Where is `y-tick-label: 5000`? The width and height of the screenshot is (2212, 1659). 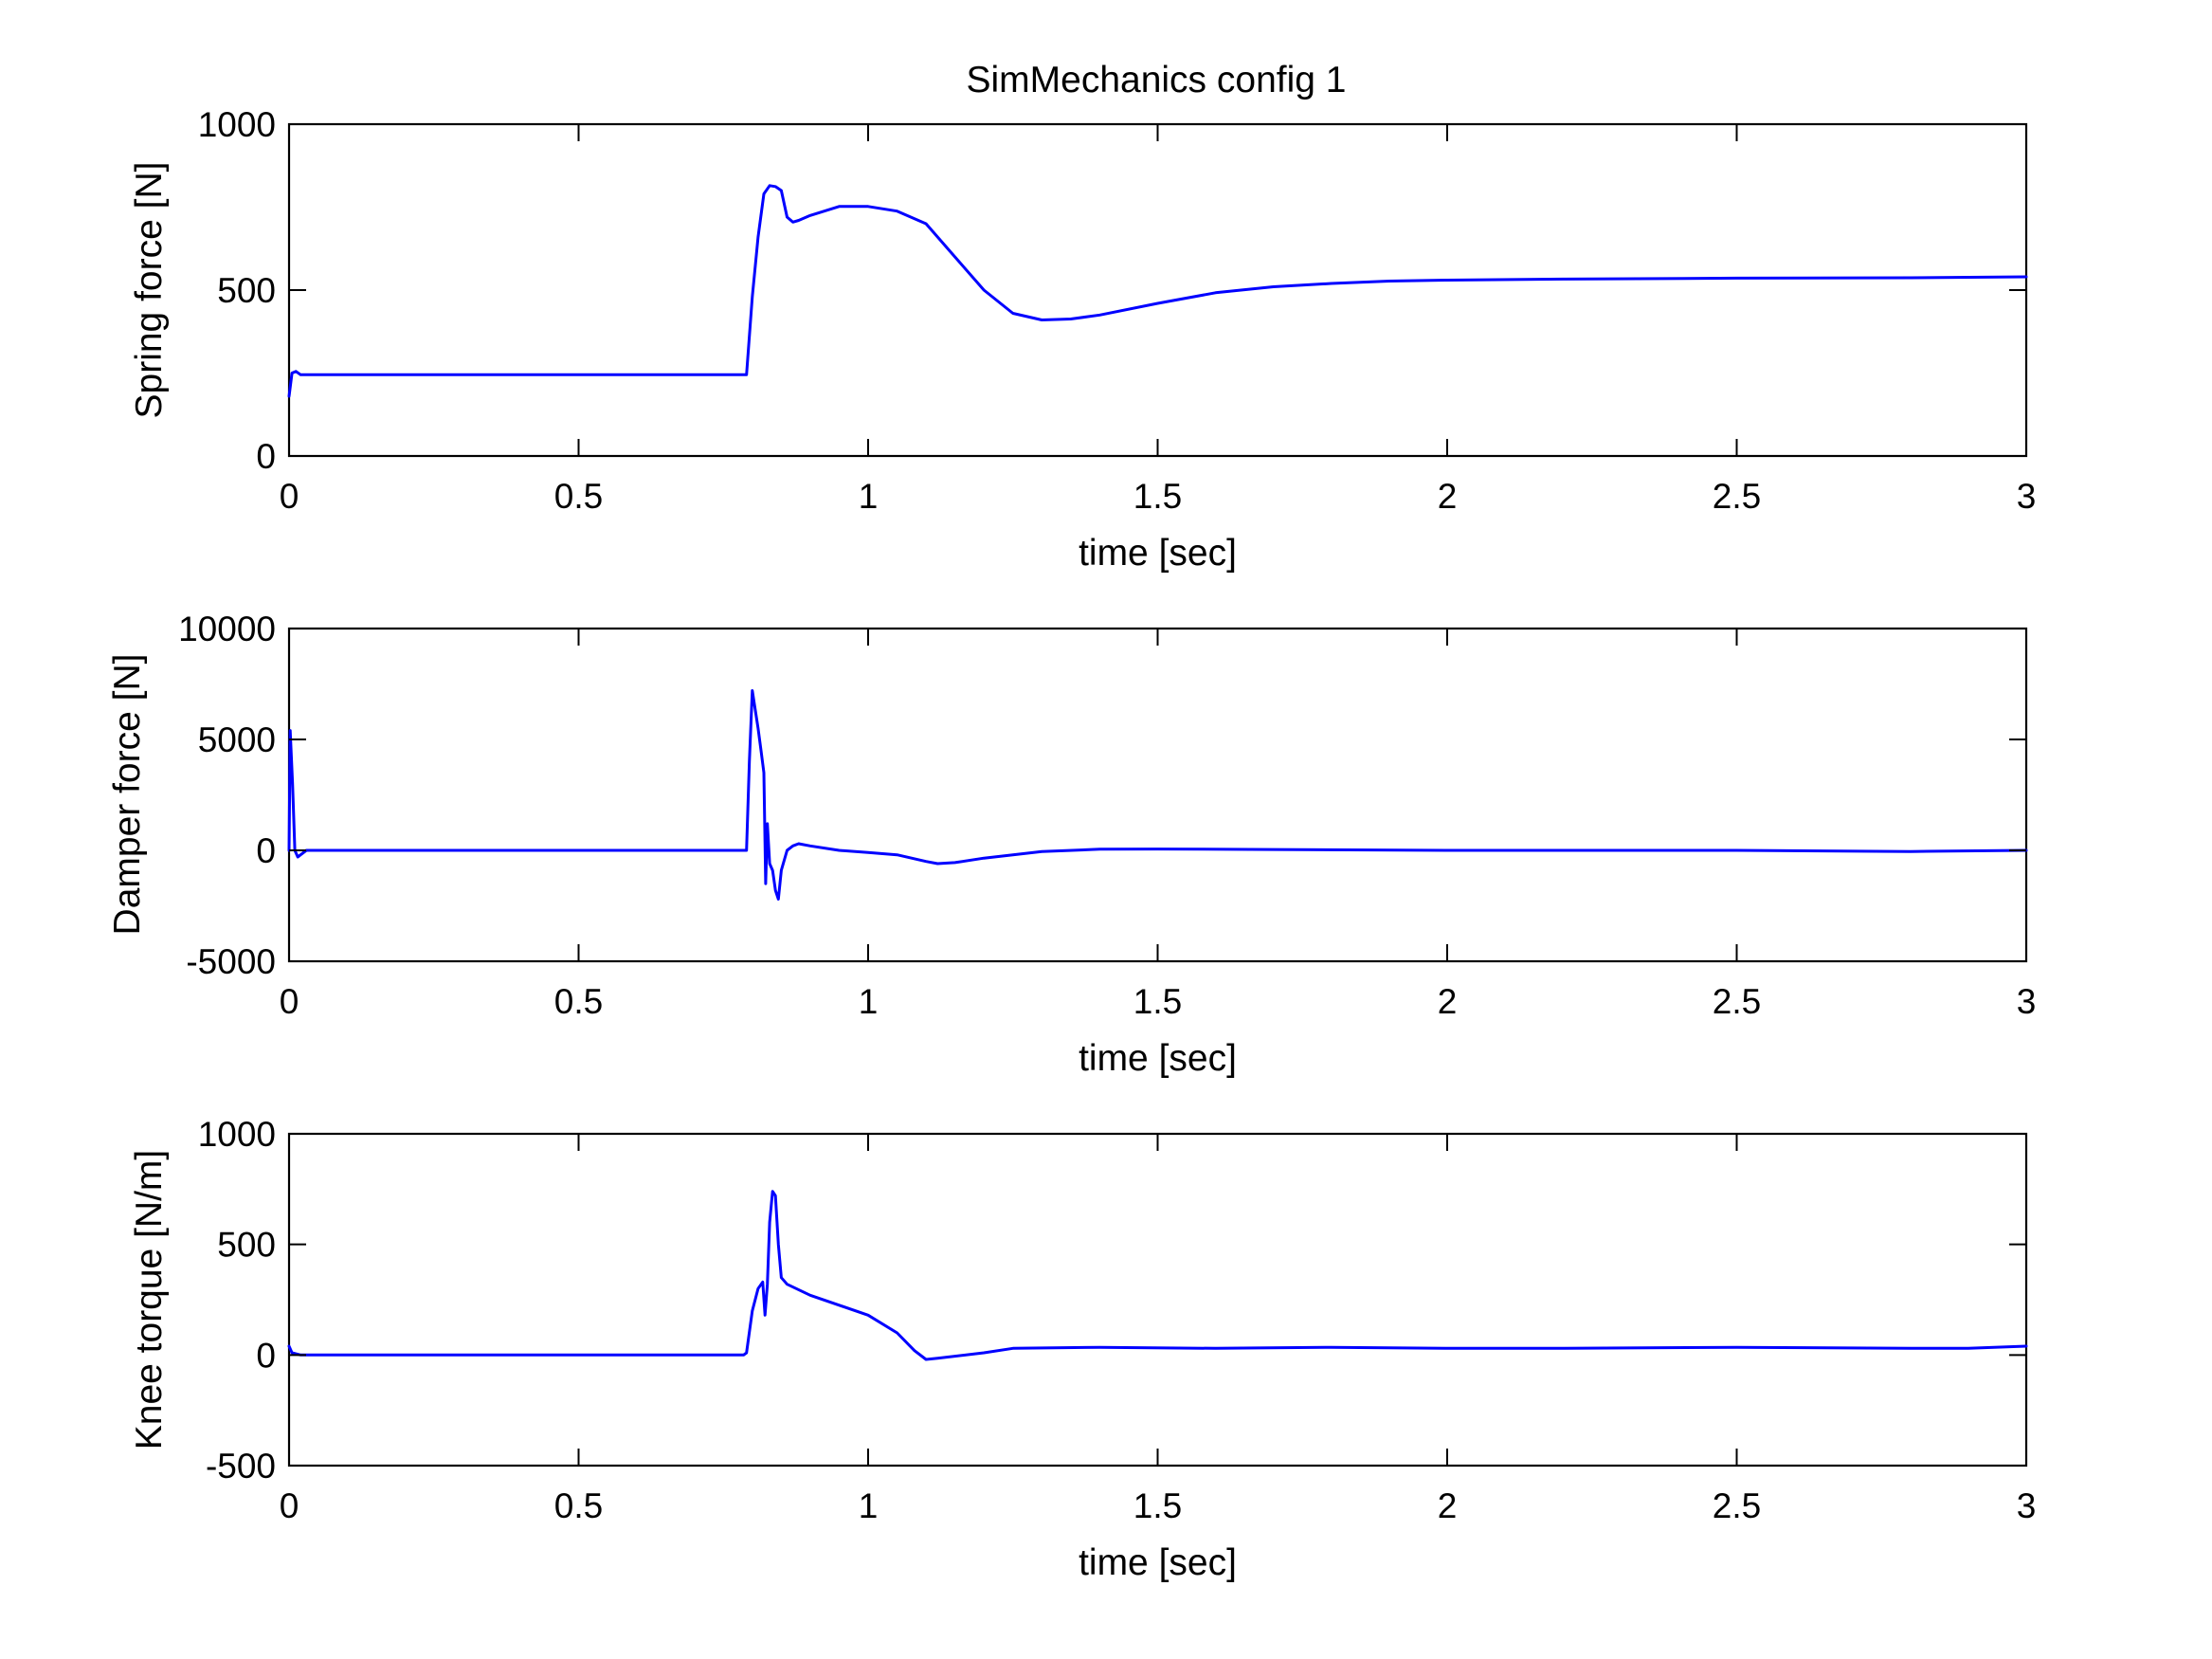
y-tick-label: 5000 is located at coordinates (237, 739).